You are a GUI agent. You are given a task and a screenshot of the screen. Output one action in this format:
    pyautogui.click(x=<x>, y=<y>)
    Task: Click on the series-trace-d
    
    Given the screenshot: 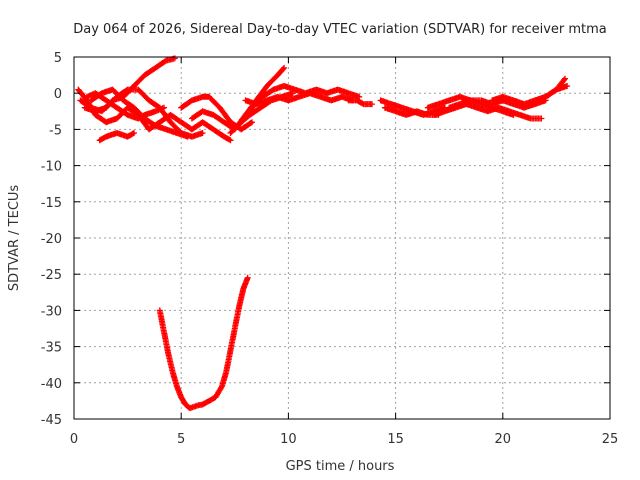 What is the action you would take?
    pyautogui.click(x=139, y=113)
    